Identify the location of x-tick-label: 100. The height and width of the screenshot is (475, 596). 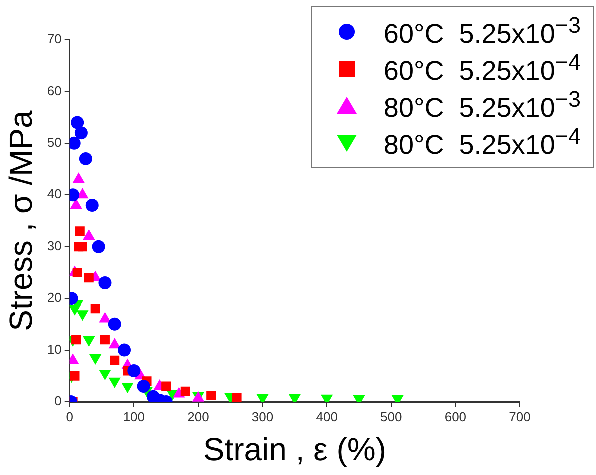
(134, 416).